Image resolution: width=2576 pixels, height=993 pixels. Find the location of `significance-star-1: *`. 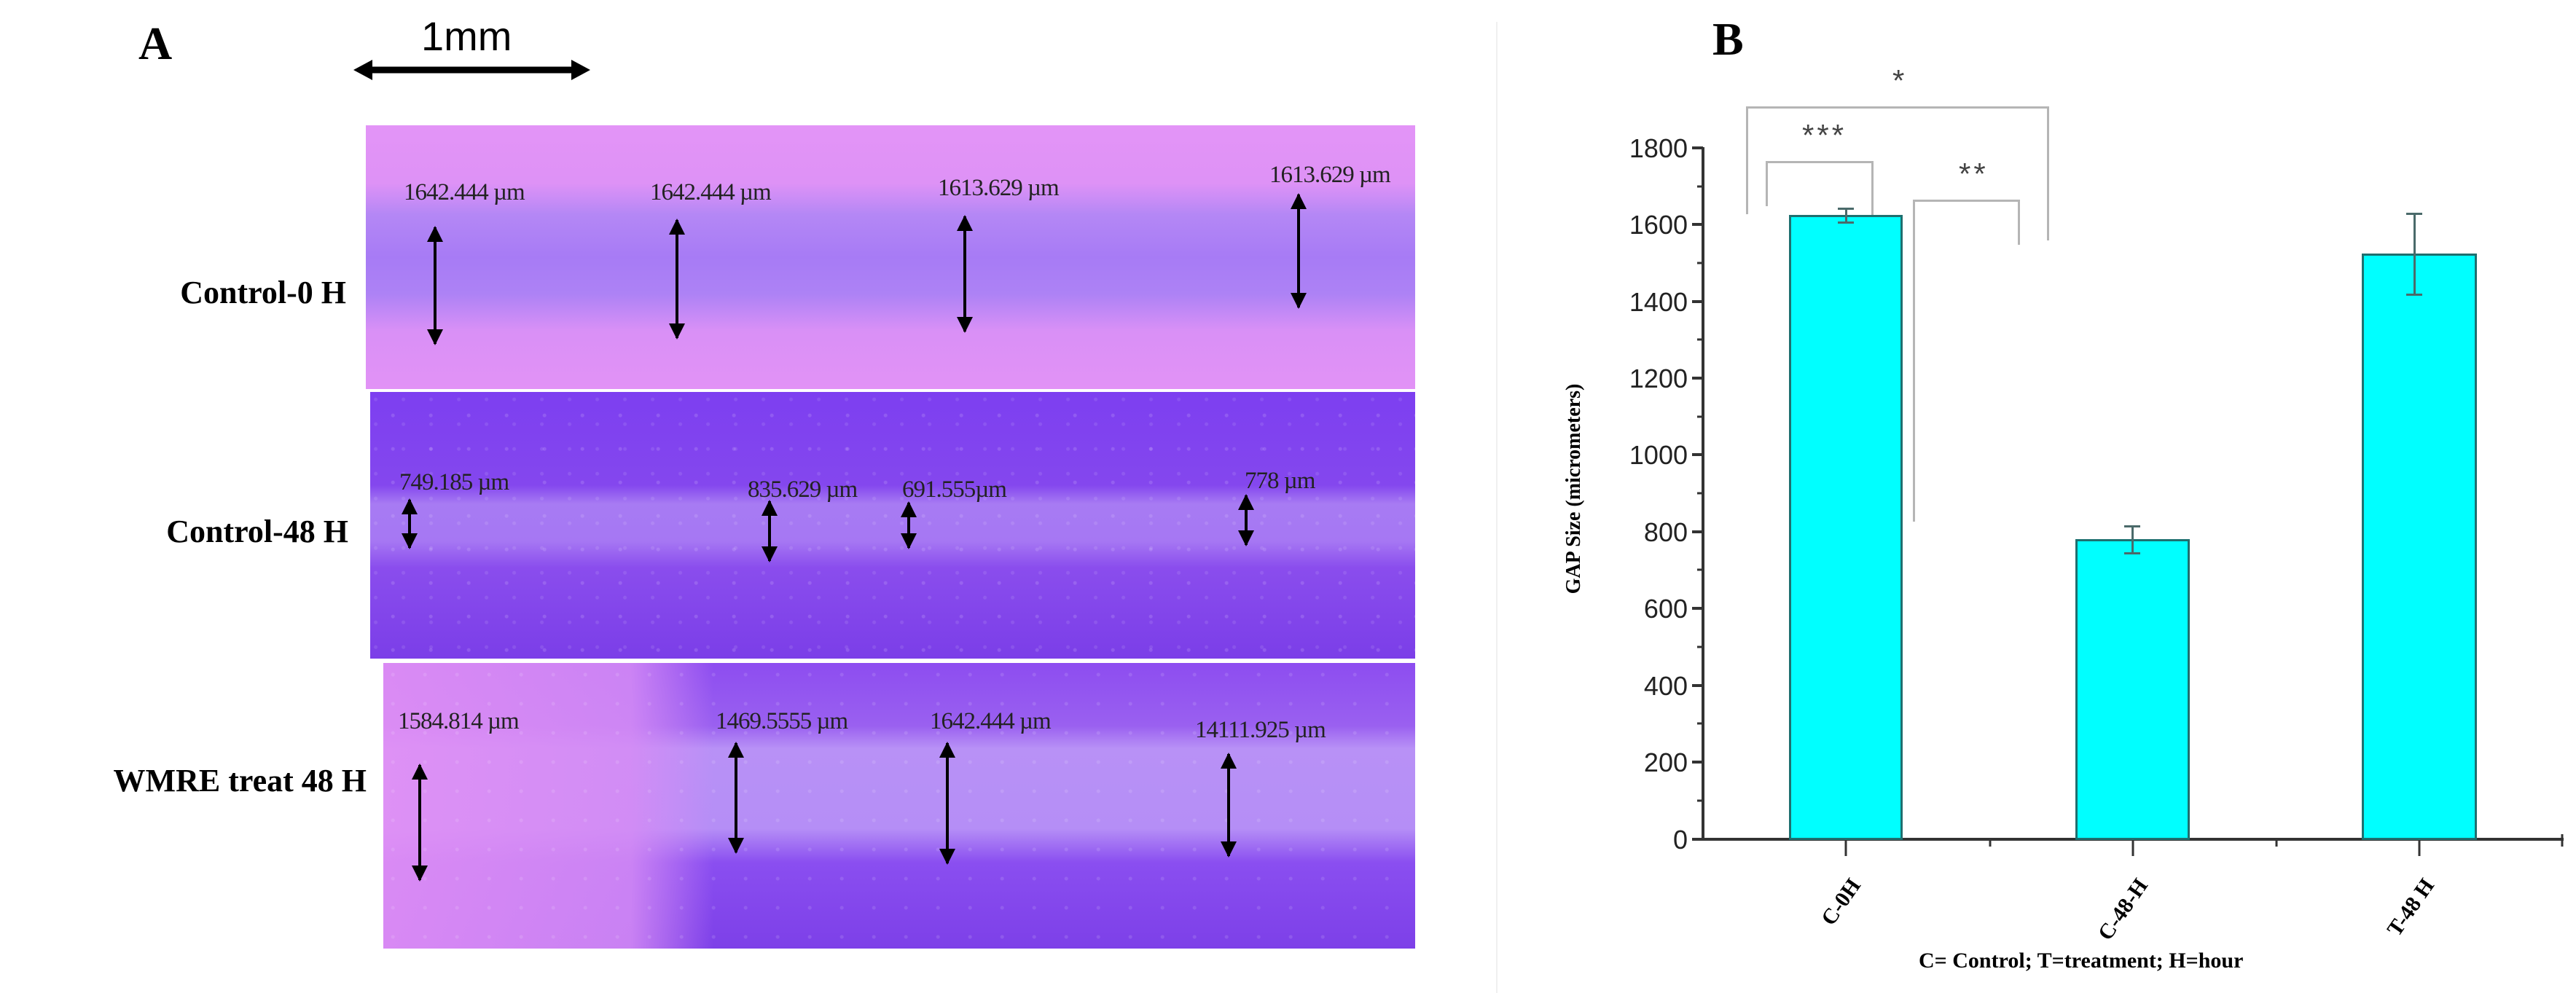

significance-star-1: * is located at coordinates (1900, 80).